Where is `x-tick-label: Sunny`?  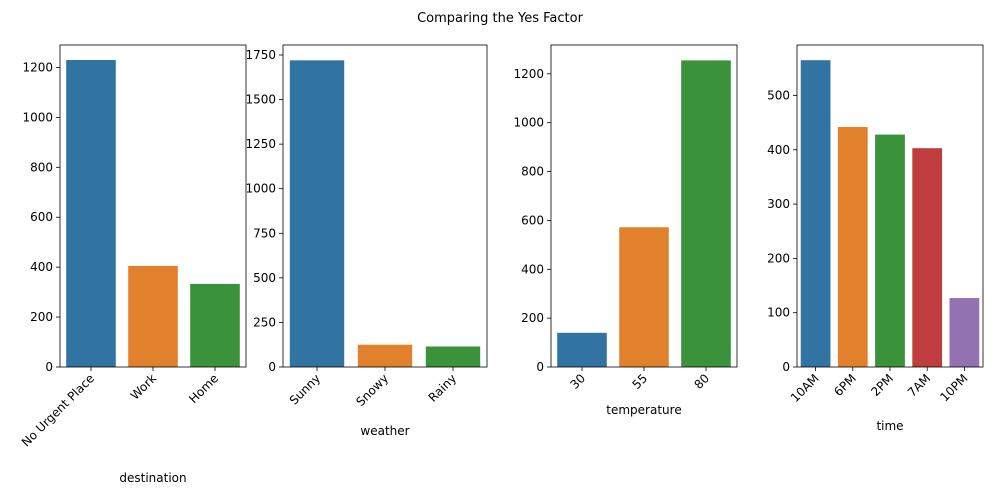
x-tick-label: Sunny is located at coordinates (305, 389).